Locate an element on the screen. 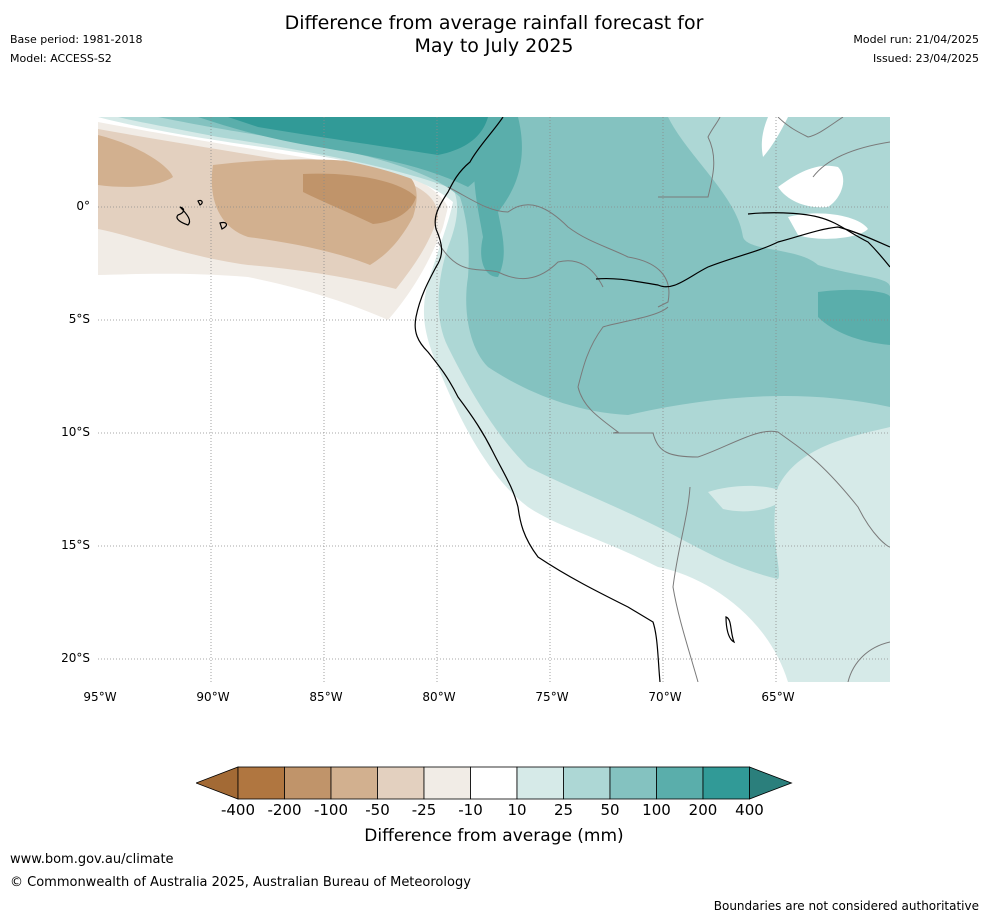 Image resolution: width=988 pixels, height=919 pixels. colorbar-tick-label: 50 is located at coordinates (610, 810).